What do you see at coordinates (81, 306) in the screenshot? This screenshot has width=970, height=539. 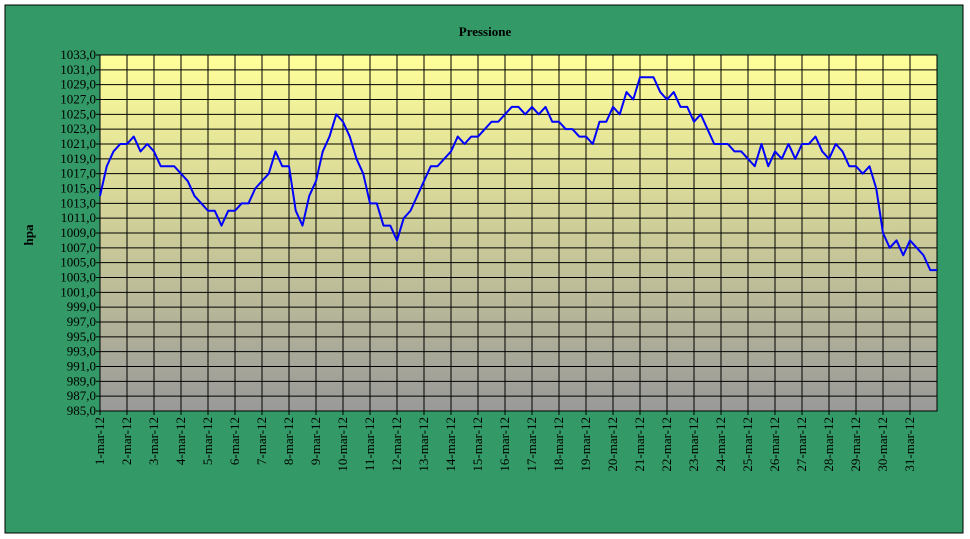 I see `y-tick-label: 999,0` at bounding box center [81, 306].